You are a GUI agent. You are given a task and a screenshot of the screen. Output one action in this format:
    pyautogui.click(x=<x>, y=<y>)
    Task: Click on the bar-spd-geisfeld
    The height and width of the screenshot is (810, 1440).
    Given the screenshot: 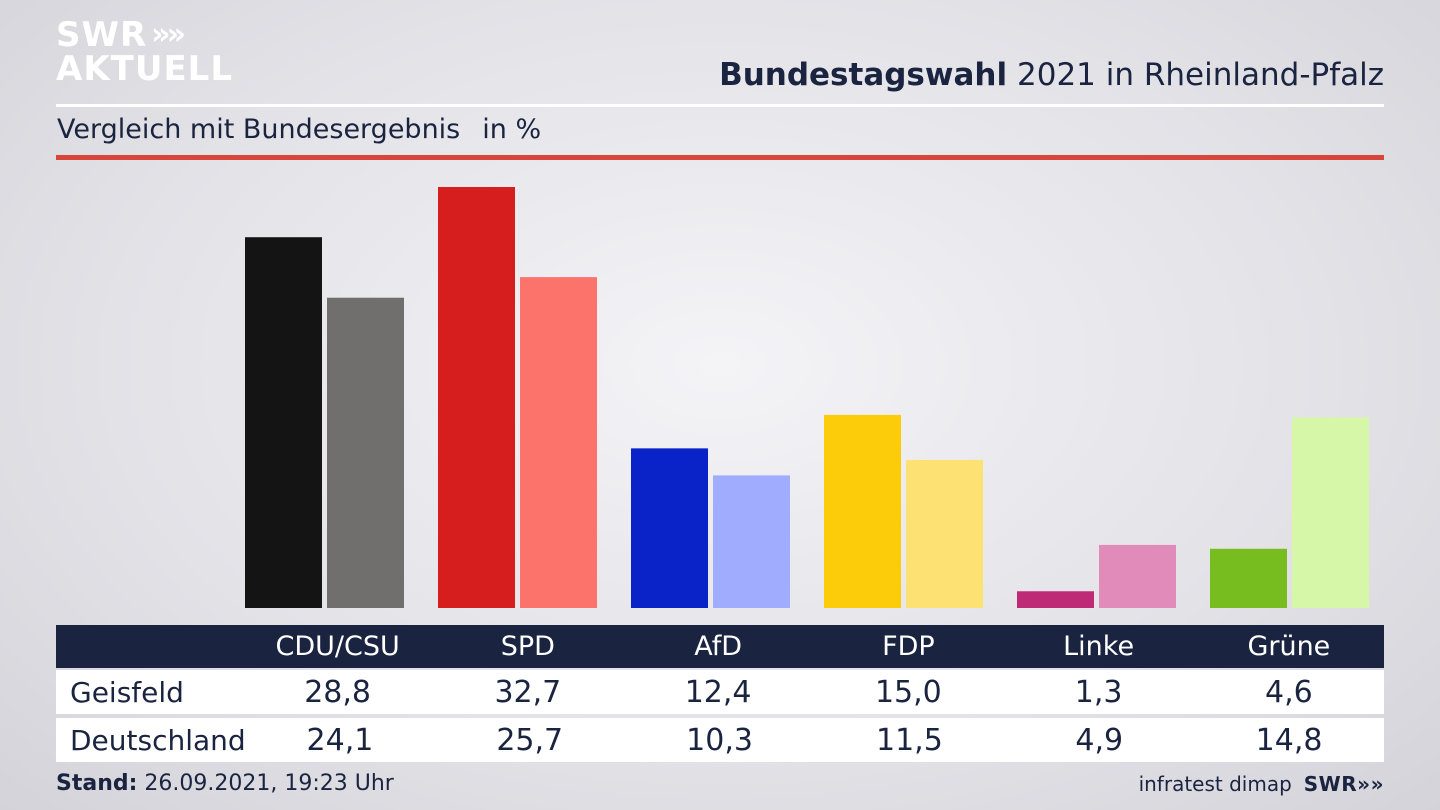 What is the action you would take?
    pyautogui.click(x=476, y=397)
    